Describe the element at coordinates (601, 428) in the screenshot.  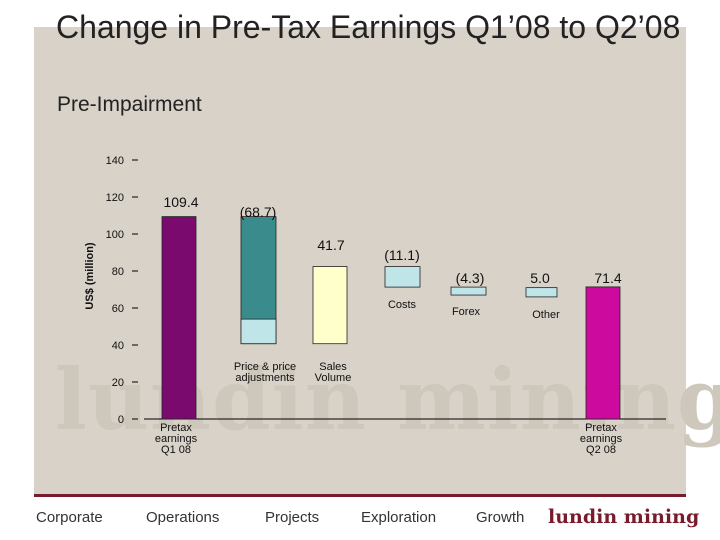
I see `category-label-q2: Pretax` at that location.